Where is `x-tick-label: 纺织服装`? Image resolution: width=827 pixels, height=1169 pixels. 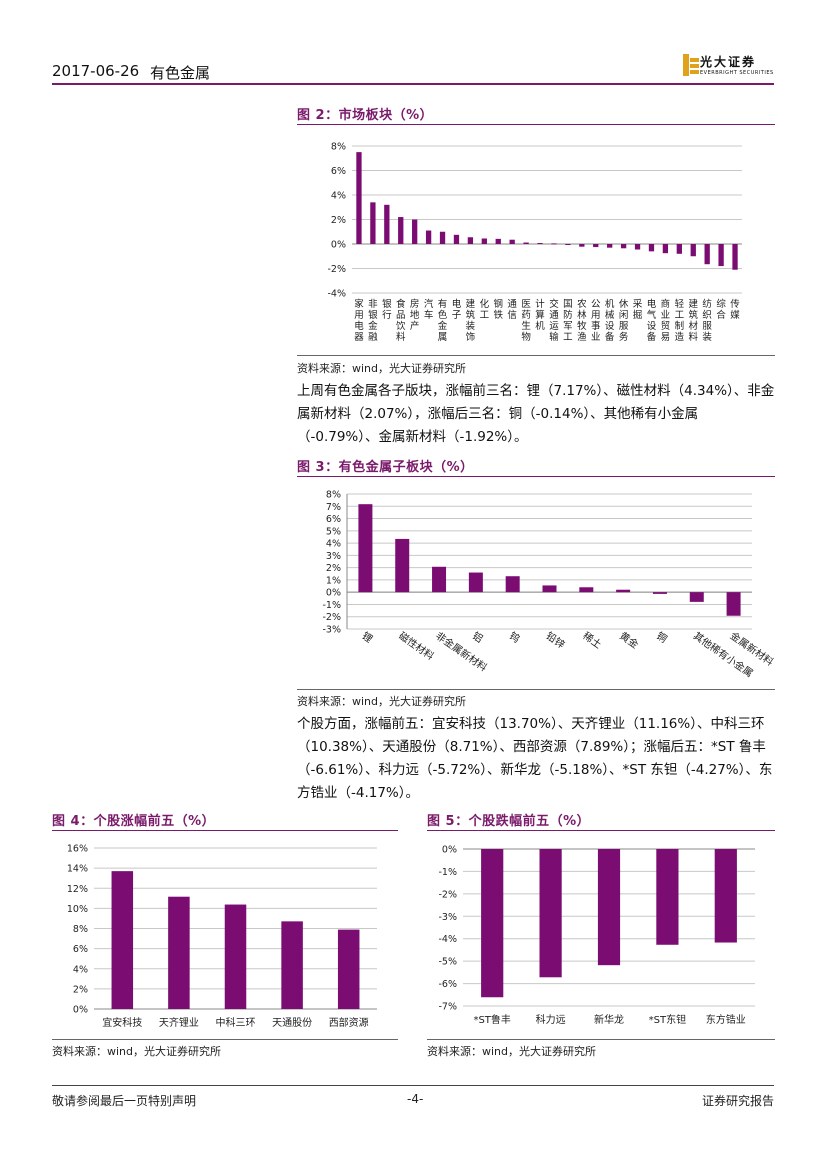 x-tick-label: 纺织服装 is located at coordinates (707, 320).